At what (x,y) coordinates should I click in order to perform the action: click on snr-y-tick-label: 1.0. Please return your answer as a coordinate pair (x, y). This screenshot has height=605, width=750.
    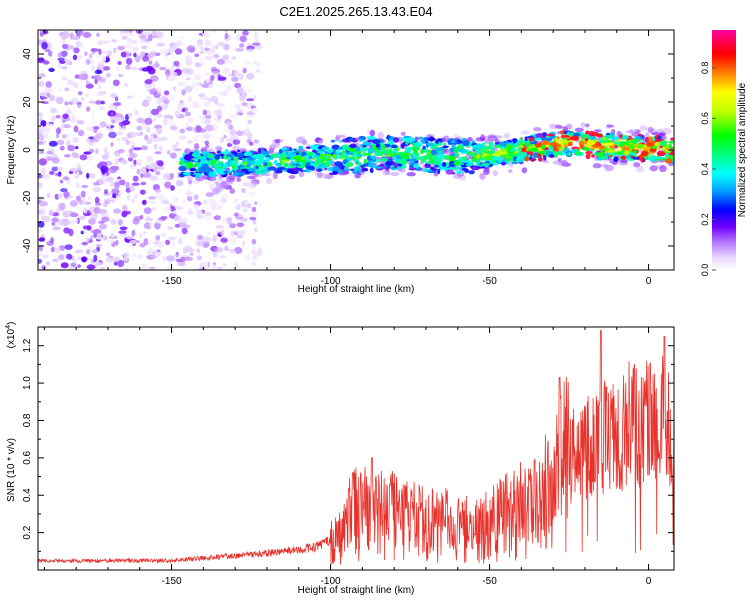
    Looking at the image, I should click on (27, 383).